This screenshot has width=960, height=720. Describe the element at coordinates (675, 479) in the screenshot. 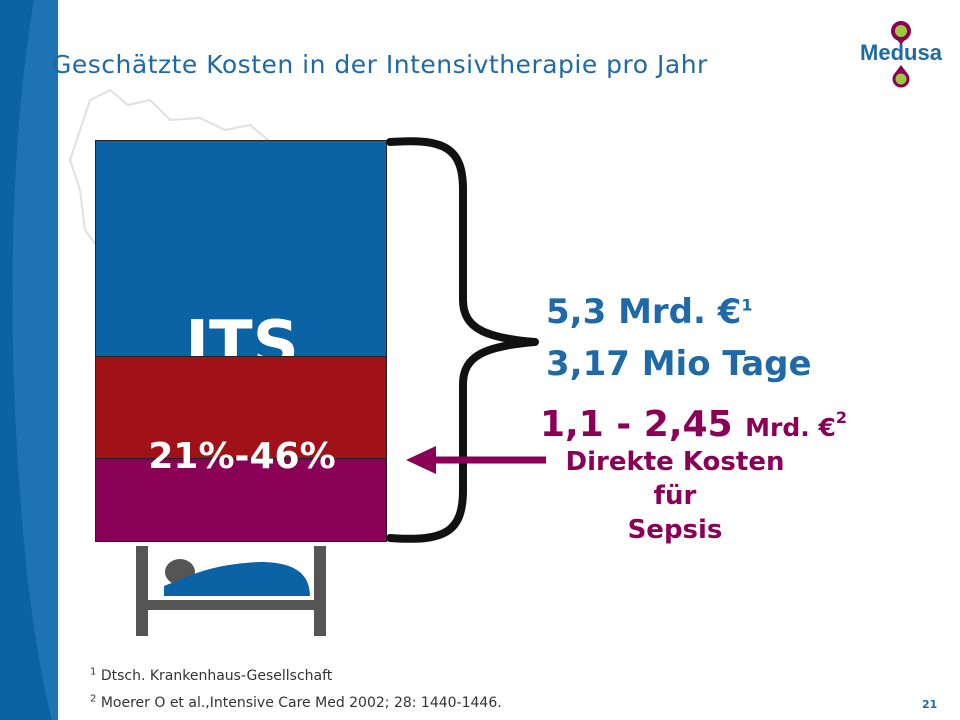

I see `sepsis-desc-line1: Direkte Kosten für` at that location.